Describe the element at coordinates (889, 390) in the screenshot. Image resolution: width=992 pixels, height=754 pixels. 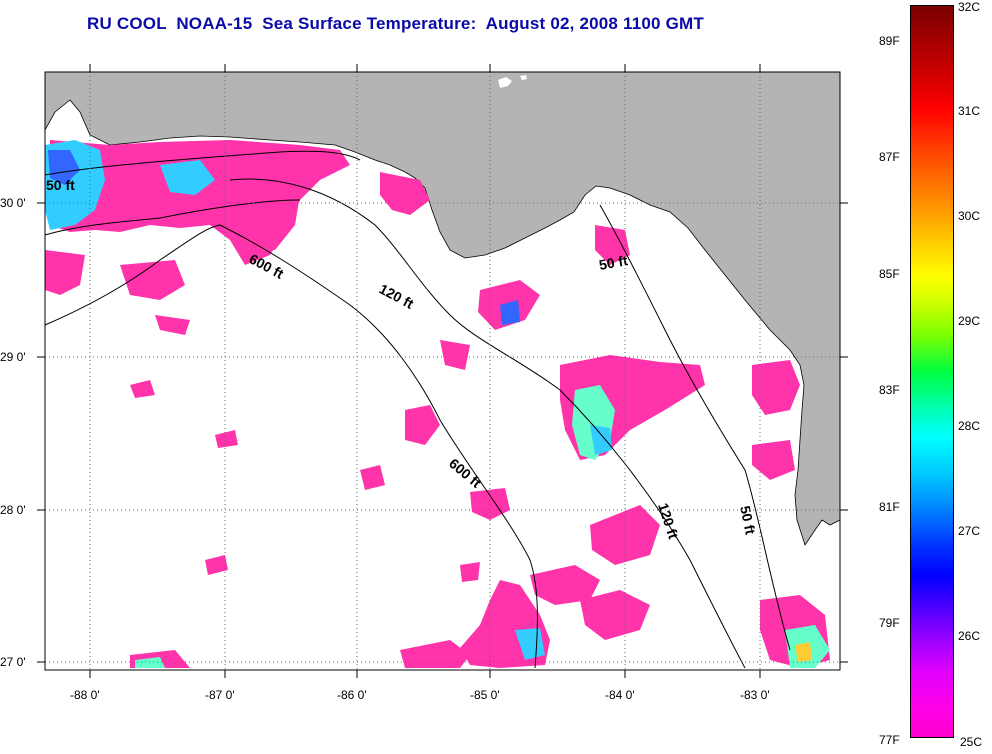
I see `colorbar-fahrenheit-label: 83F` at that location.